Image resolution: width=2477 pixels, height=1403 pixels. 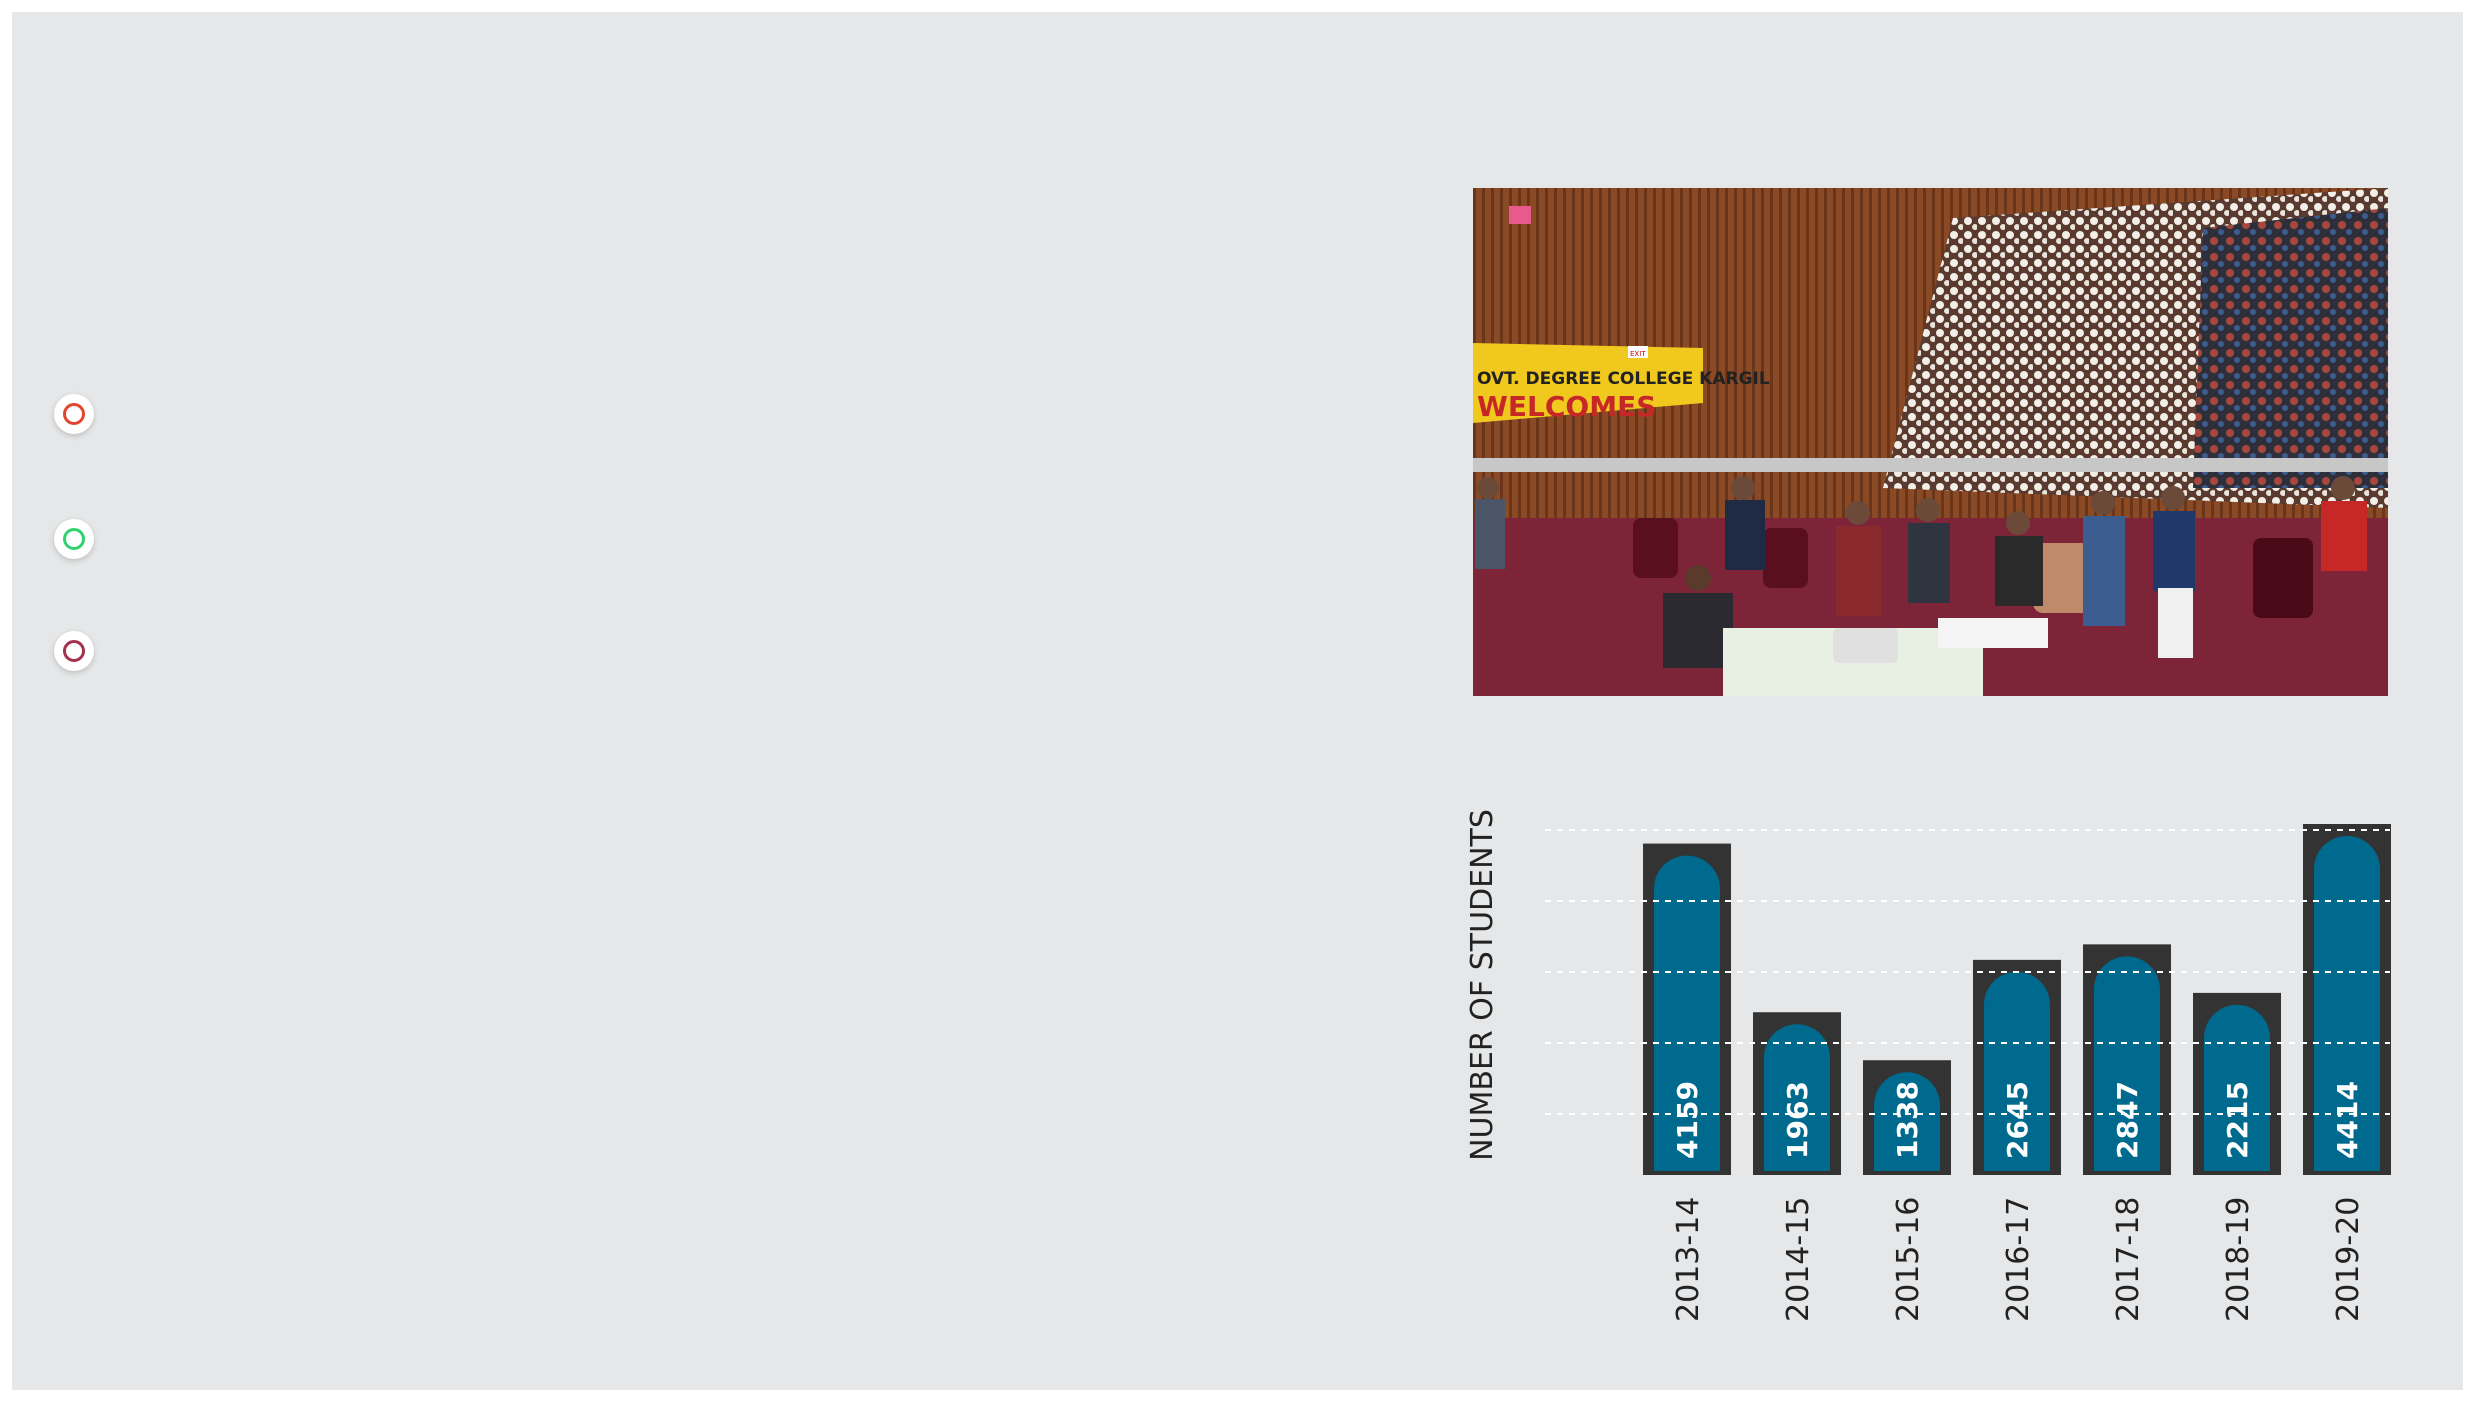 I want to click on category-label-2016-17: 2016-17, so click(x=2018, y=1259).